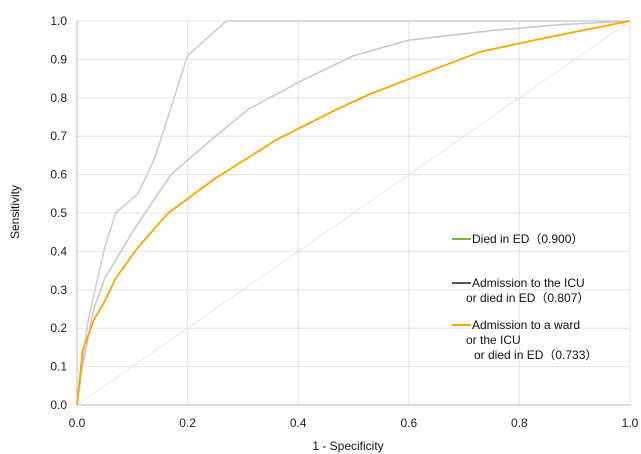  Describe the element at coordinates (77, 423) in the screenshot. I see `x-tick-label: 0.0` at that location.